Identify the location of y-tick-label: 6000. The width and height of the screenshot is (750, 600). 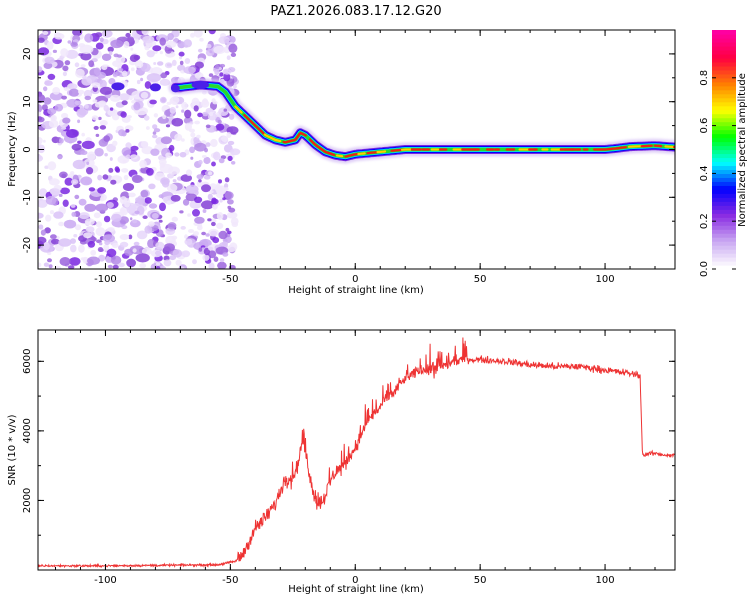
(27, 361).